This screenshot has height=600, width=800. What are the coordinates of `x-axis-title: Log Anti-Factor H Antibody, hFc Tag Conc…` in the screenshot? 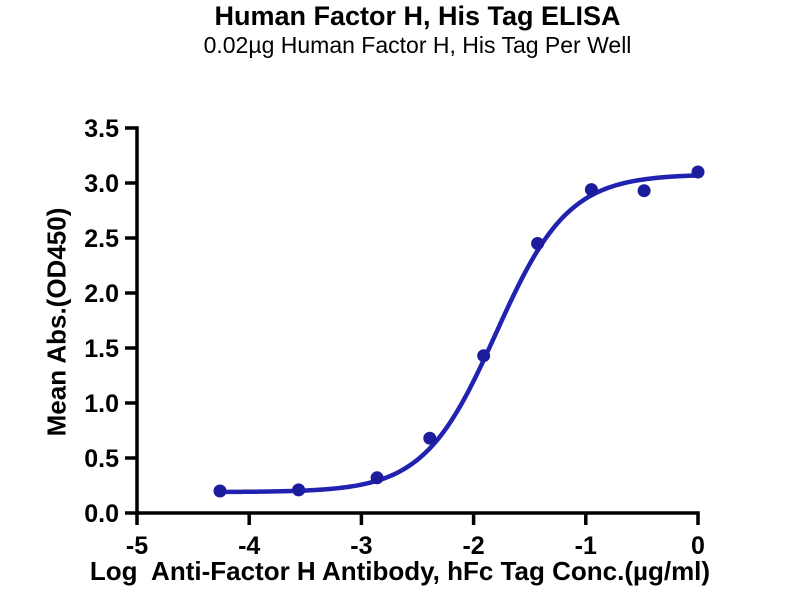 It's located at (400, 571).